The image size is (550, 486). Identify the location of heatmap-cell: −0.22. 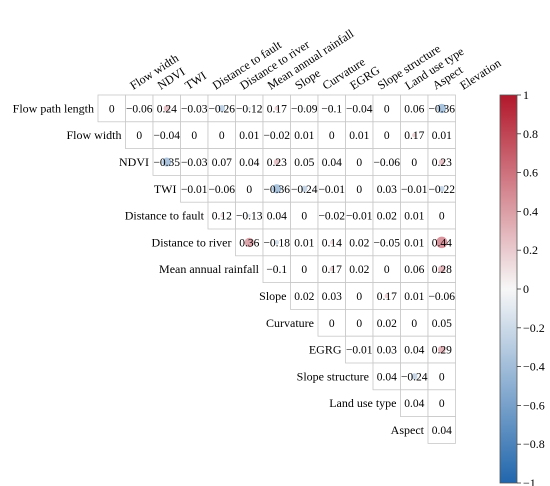
(441, 188).